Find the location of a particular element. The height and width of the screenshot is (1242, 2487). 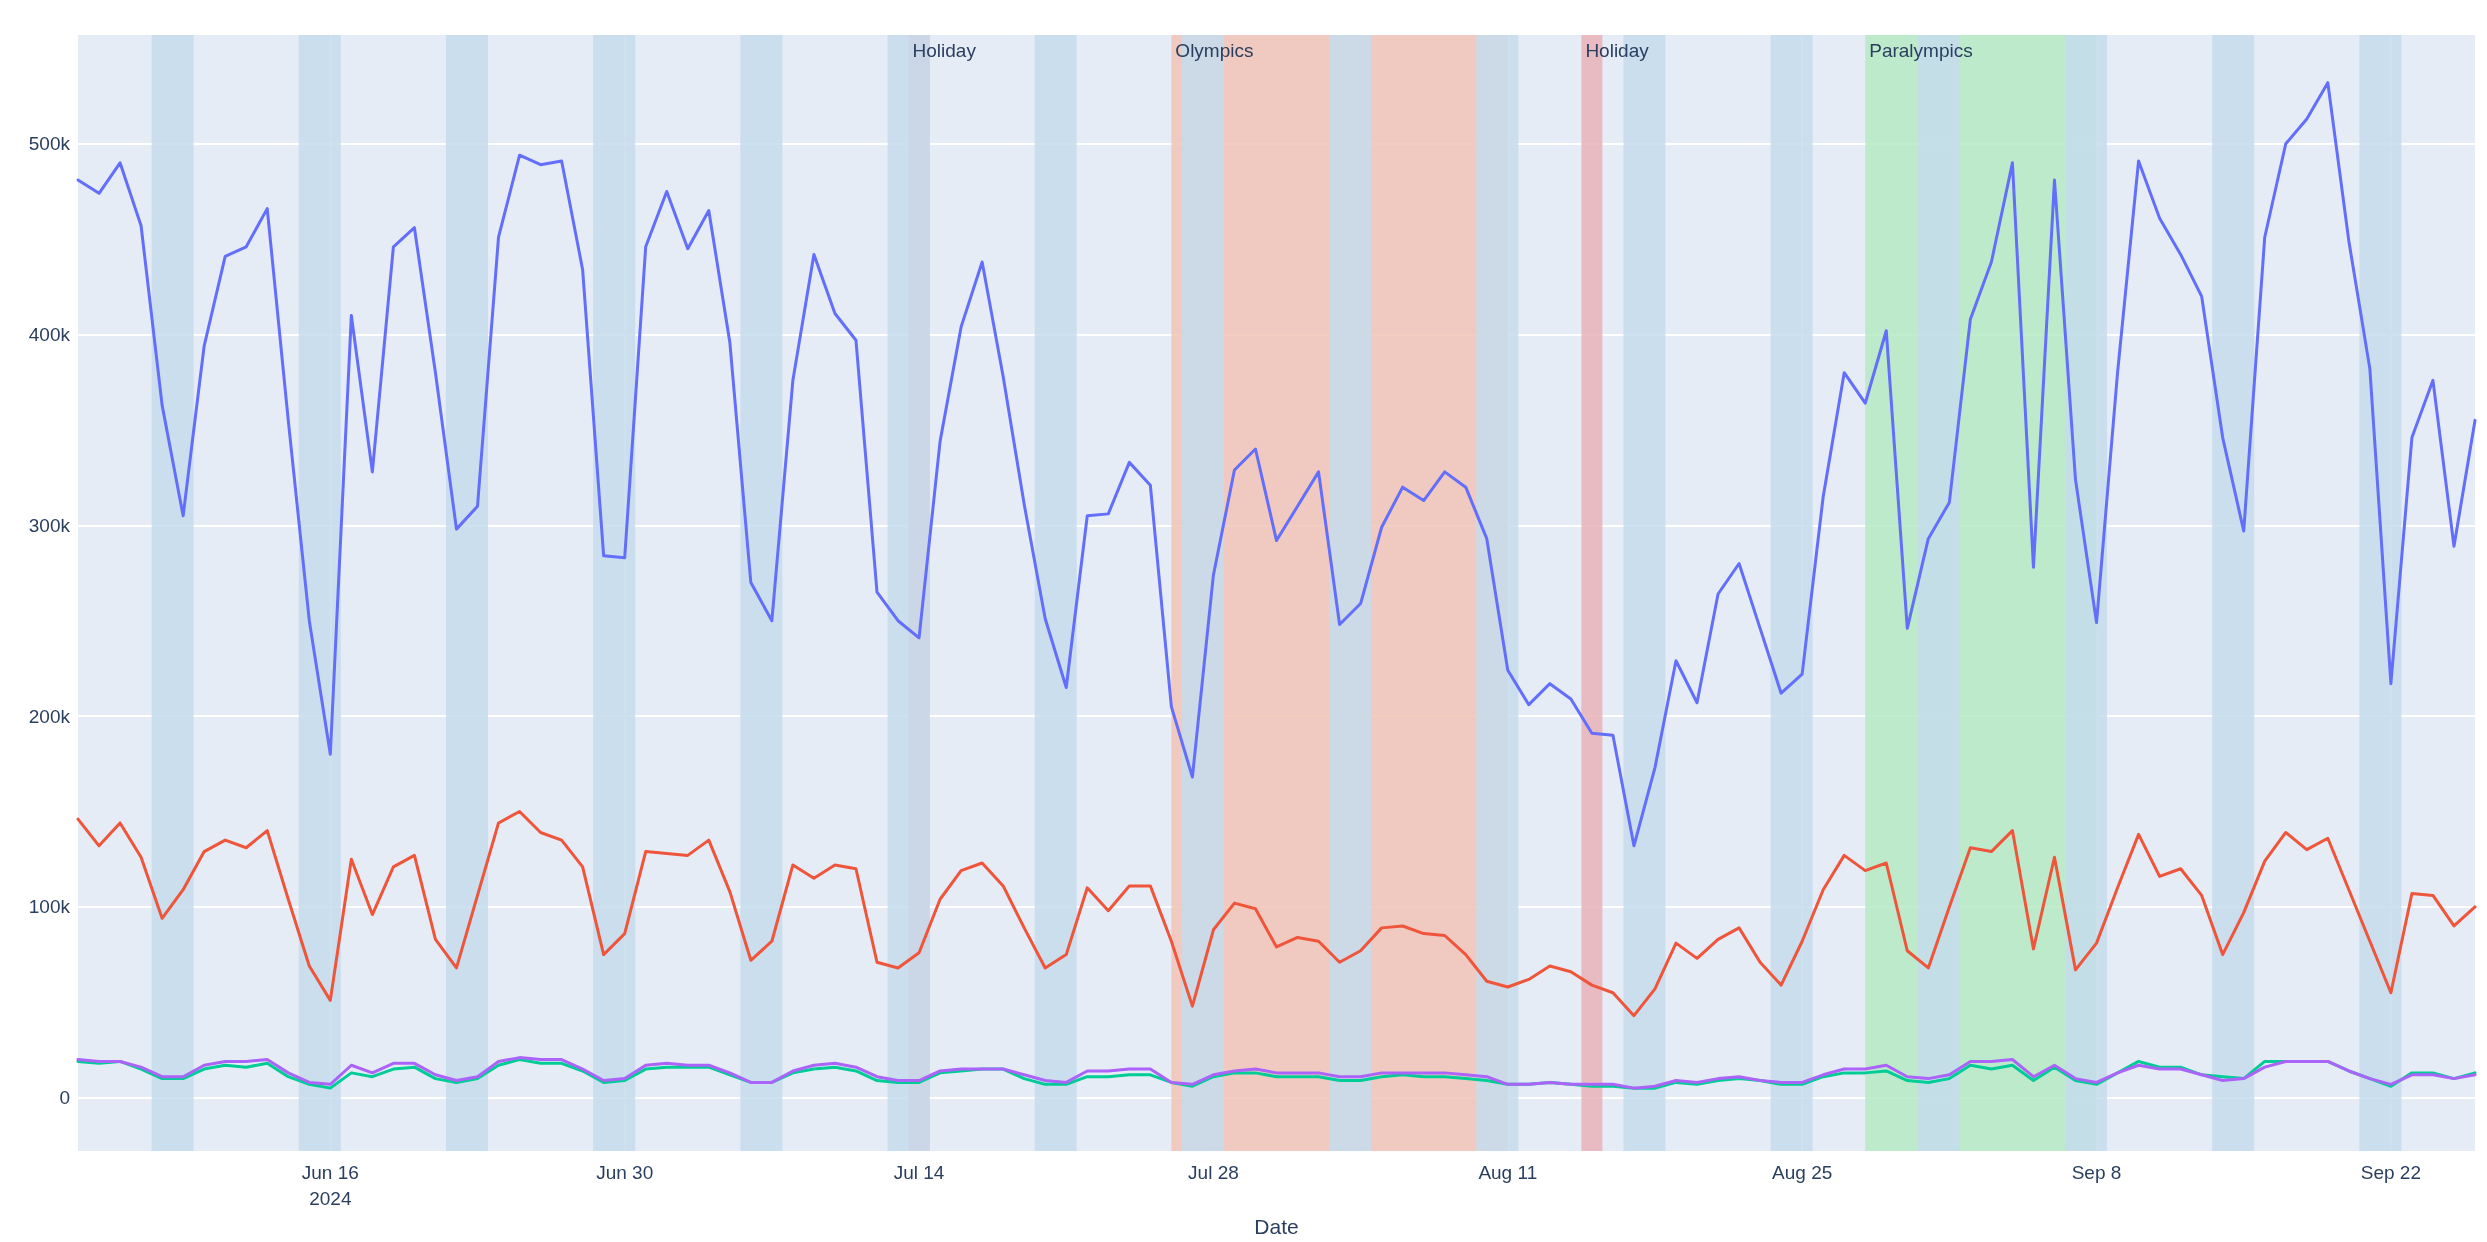

x-tick-label: Jul 14 is located at coordinates (919, 1172).